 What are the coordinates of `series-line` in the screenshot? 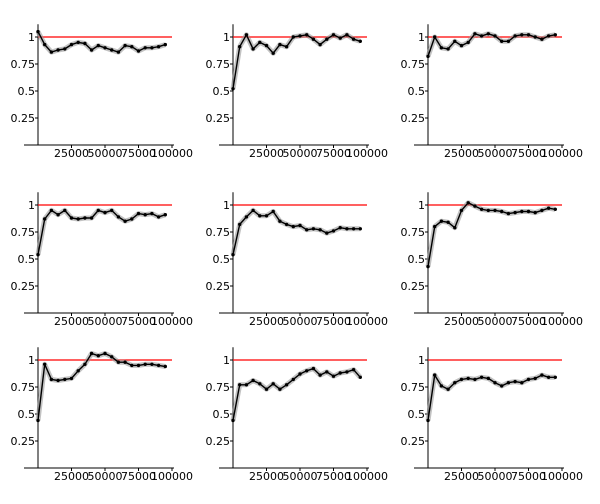 It's located at (296, 232).